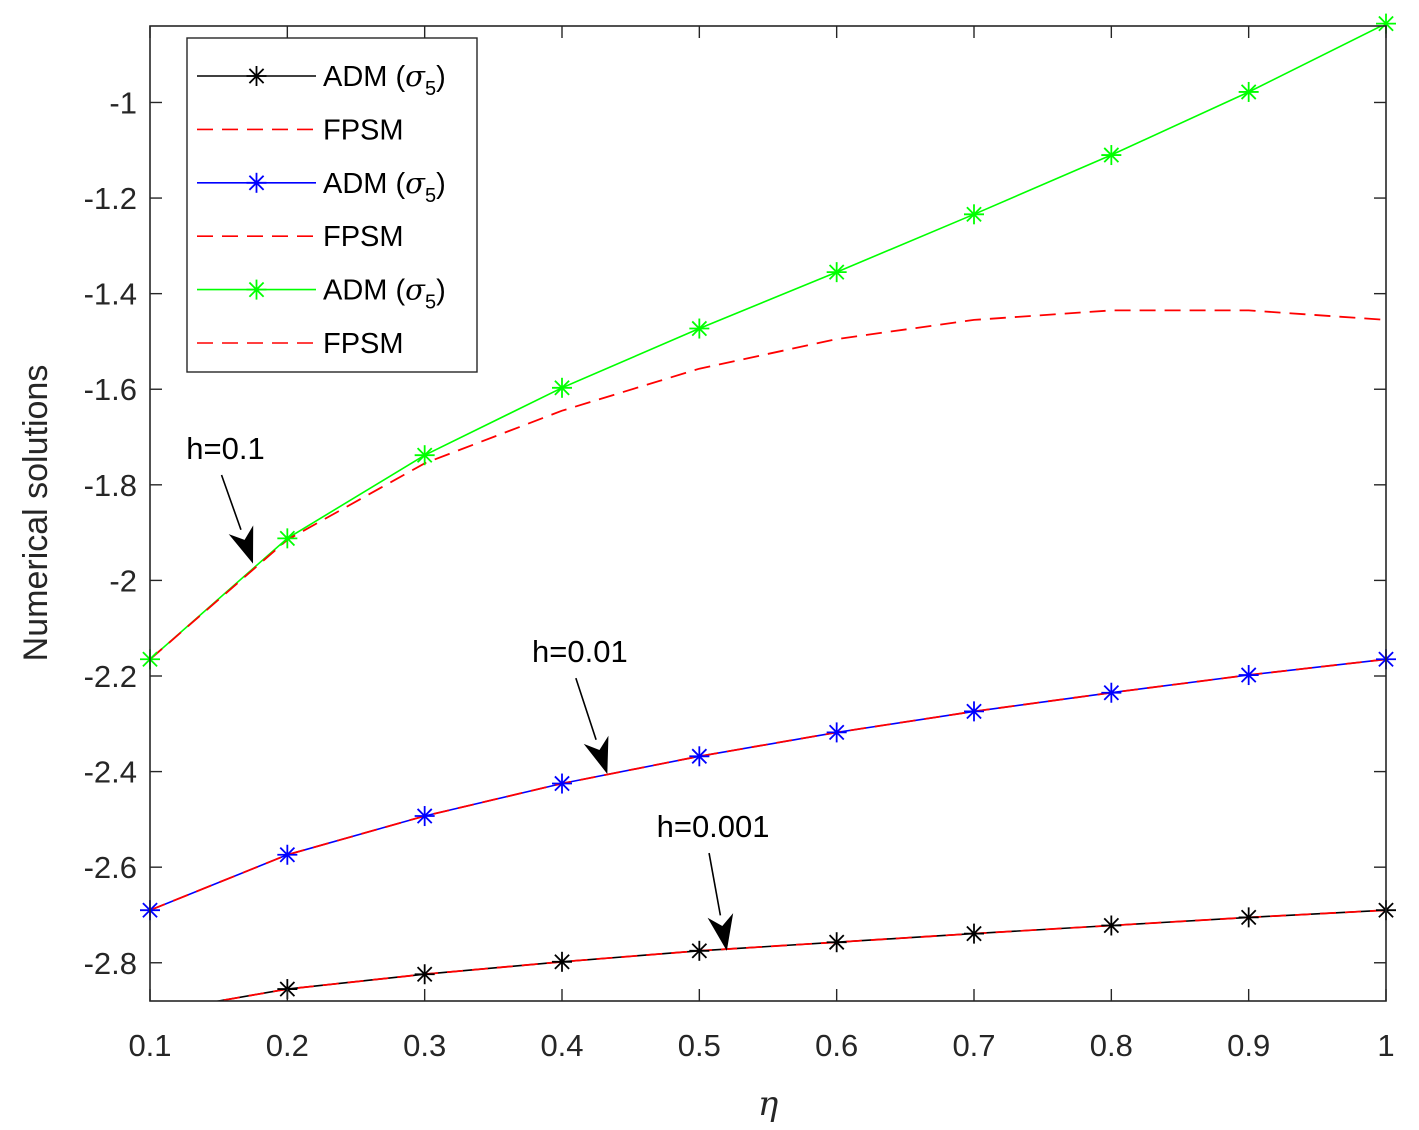 The width and height of the screenshot is (1419, 1130). What do you see at coordinates (1111, 692) in the screenshot?
I see `marker-h=0.01-0.8` at bounding box center [1111, 692].